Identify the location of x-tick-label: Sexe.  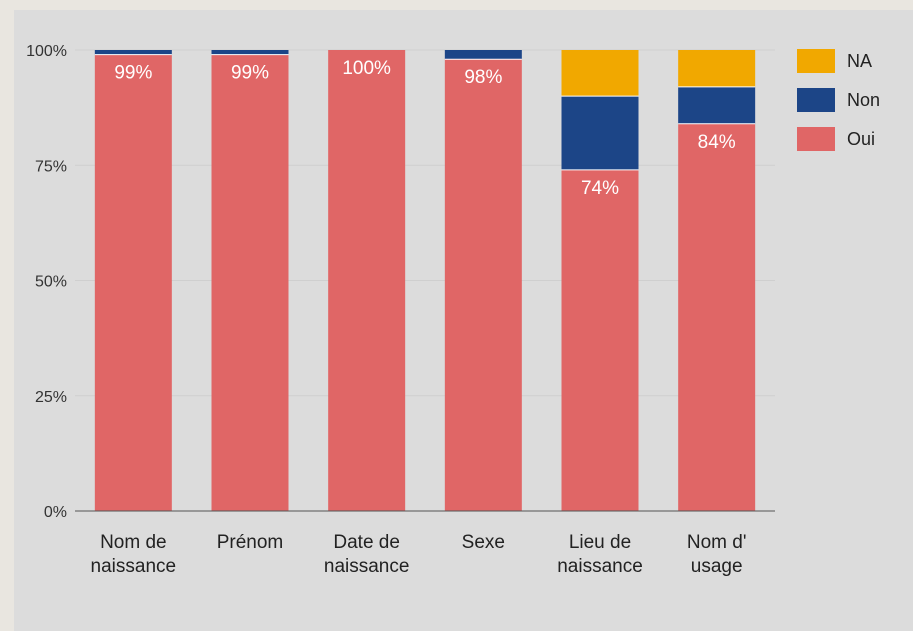
(483, 542).